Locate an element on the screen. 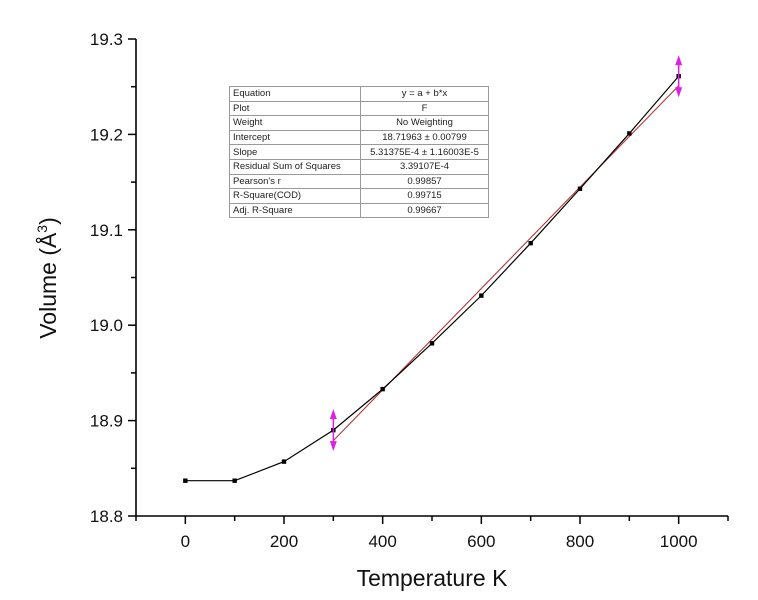 The width and height of the screenshot is (758, 600). y-tick-label: 18.9 is located at coordinates (106, 421).